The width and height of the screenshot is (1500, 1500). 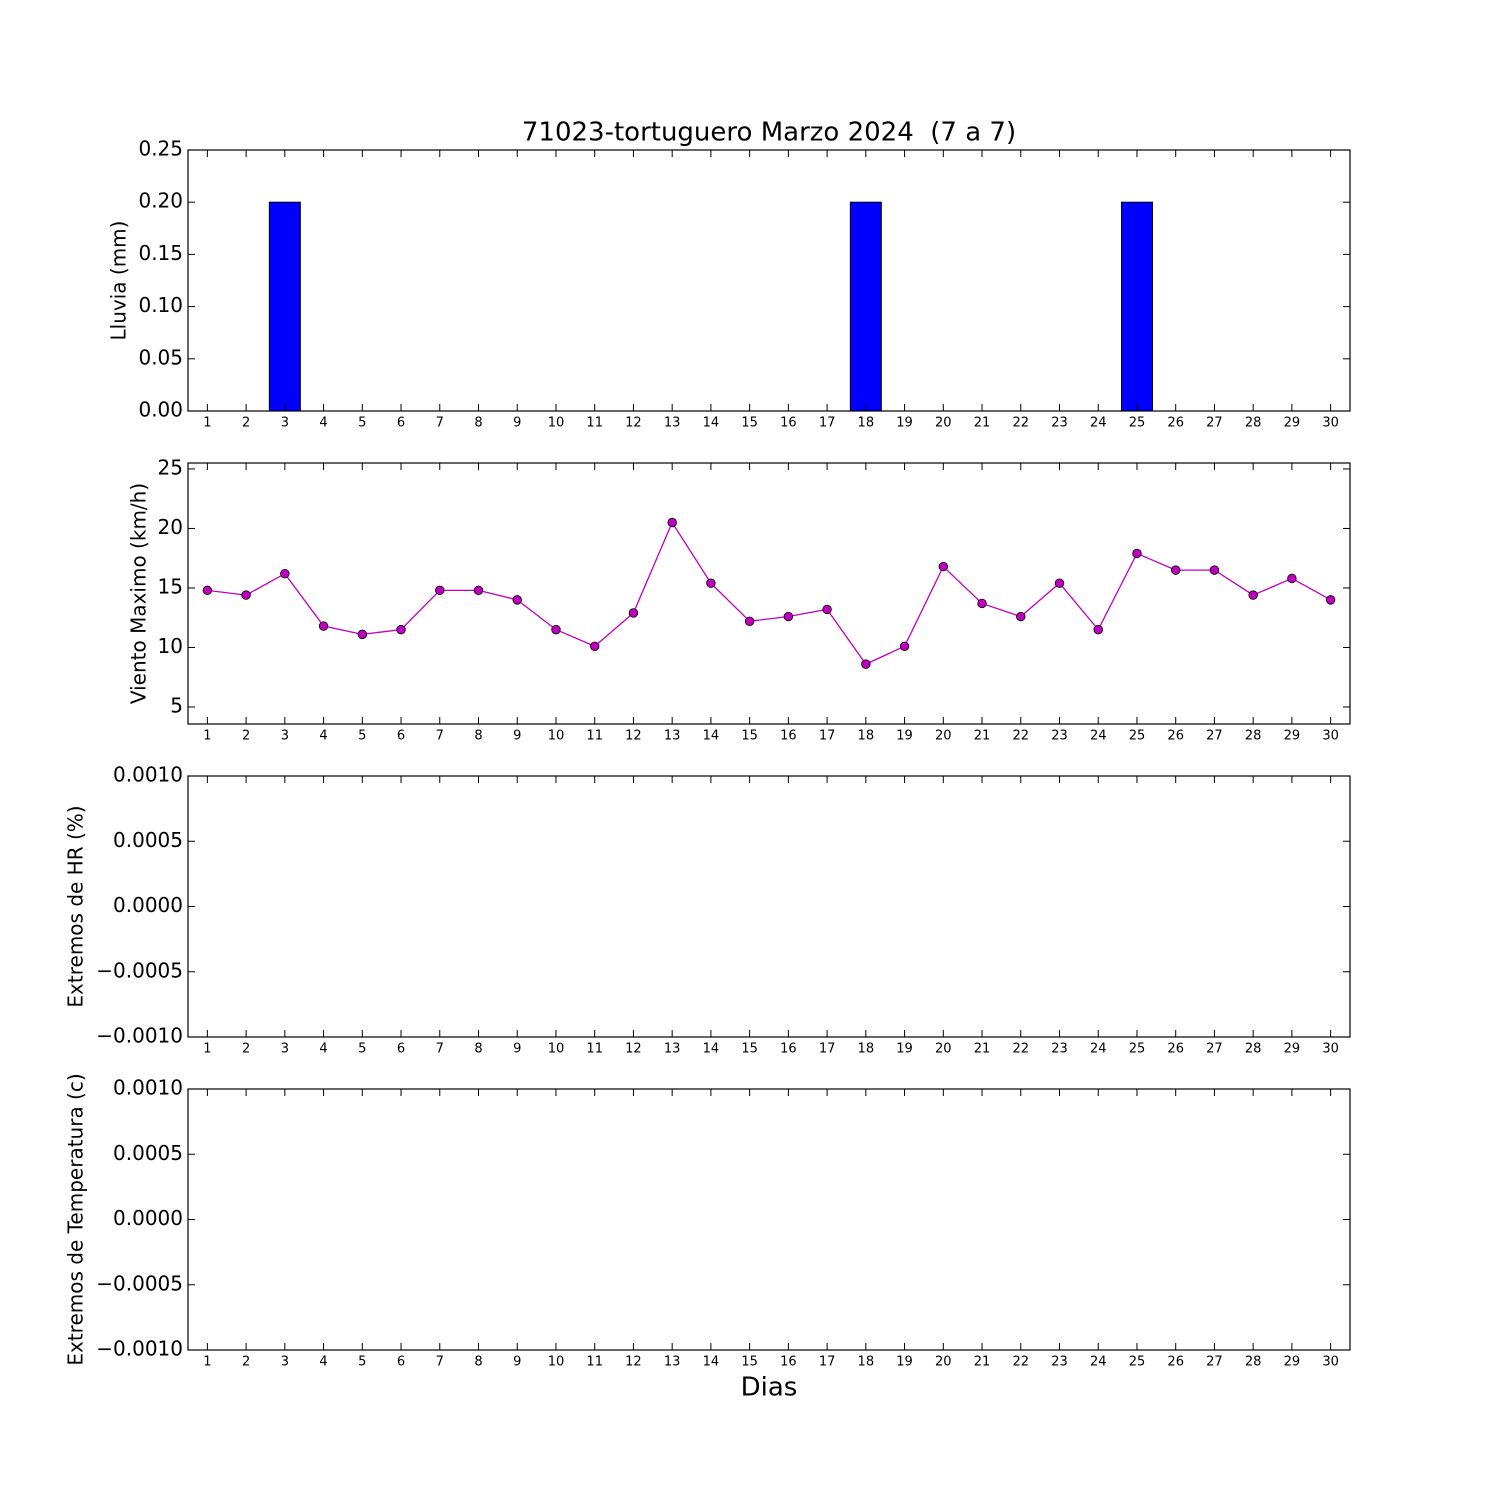 What do you see at coordinates (160, 305) in the screenshot?
I see `y-tick-label: 0.10` at bounding box center [160, 305].